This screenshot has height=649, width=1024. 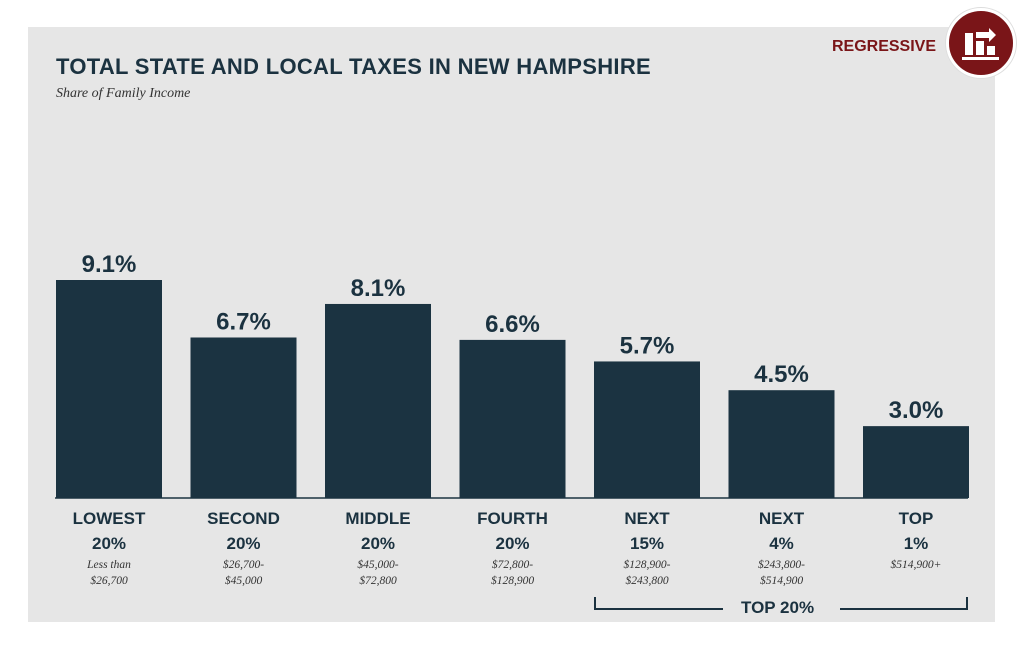 I want to click on income-range-4: $72,800-, so click(x=512, y=564).